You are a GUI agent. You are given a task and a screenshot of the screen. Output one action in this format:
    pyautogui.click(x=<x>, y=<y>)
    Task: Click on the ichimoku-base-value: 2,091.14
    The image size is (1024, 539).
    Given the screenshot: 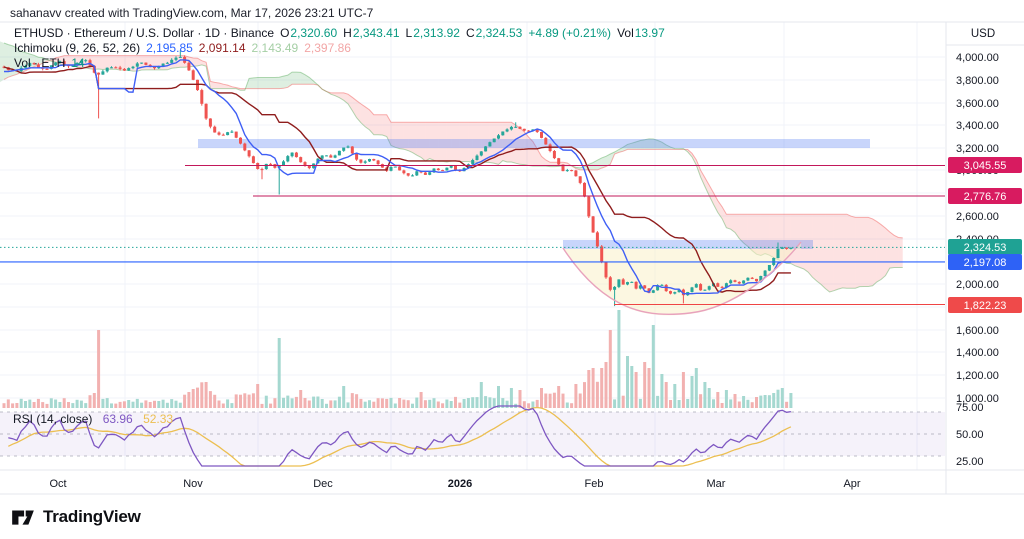 What is the action you would take?
    pyautogui.click(x=222, y=48)
    